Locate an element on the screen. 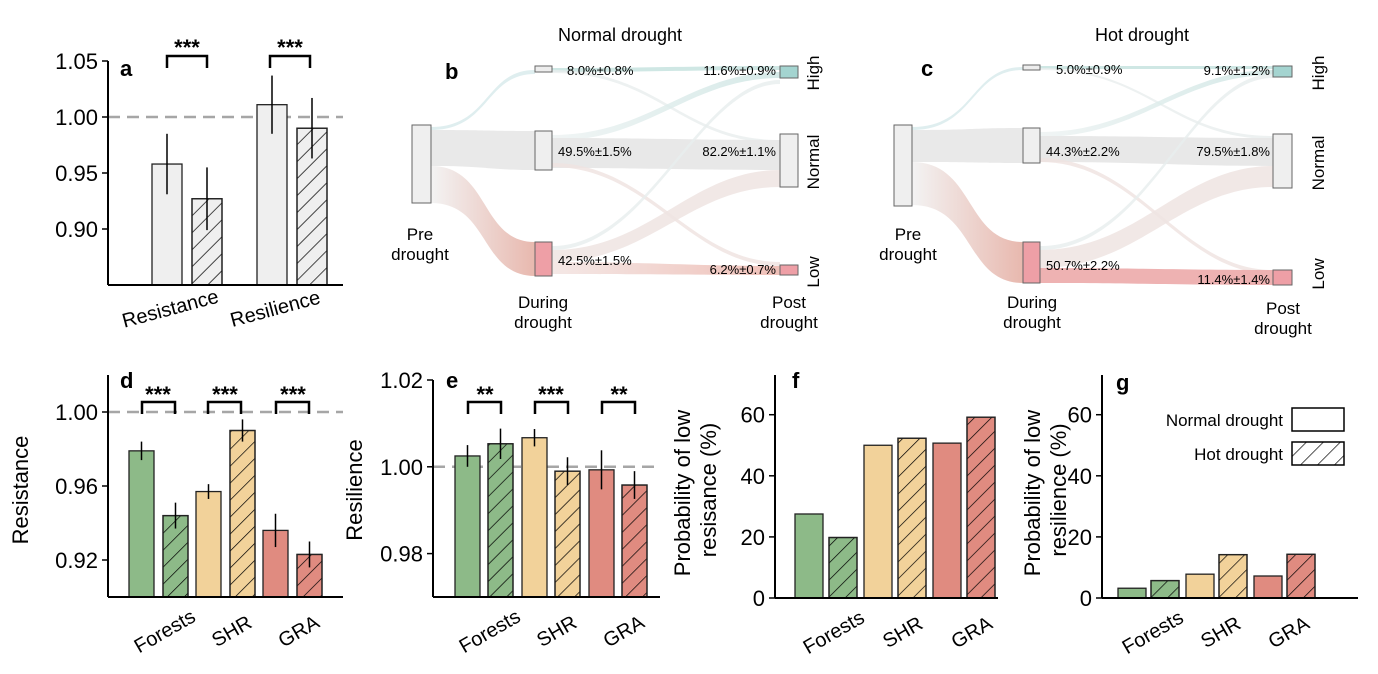 The width and height of the screenshot is (1378, 674). y-tick-label: 0.95 is located at coordinates (76, 173).